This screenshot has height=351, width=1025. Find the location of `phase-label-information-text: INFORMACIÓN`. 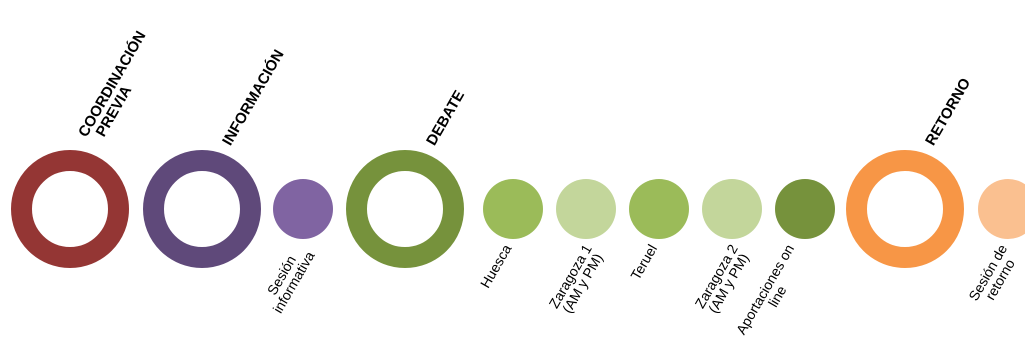

phase-label-information-text: INFORMACIÓN is located at coordinates (253, 97).